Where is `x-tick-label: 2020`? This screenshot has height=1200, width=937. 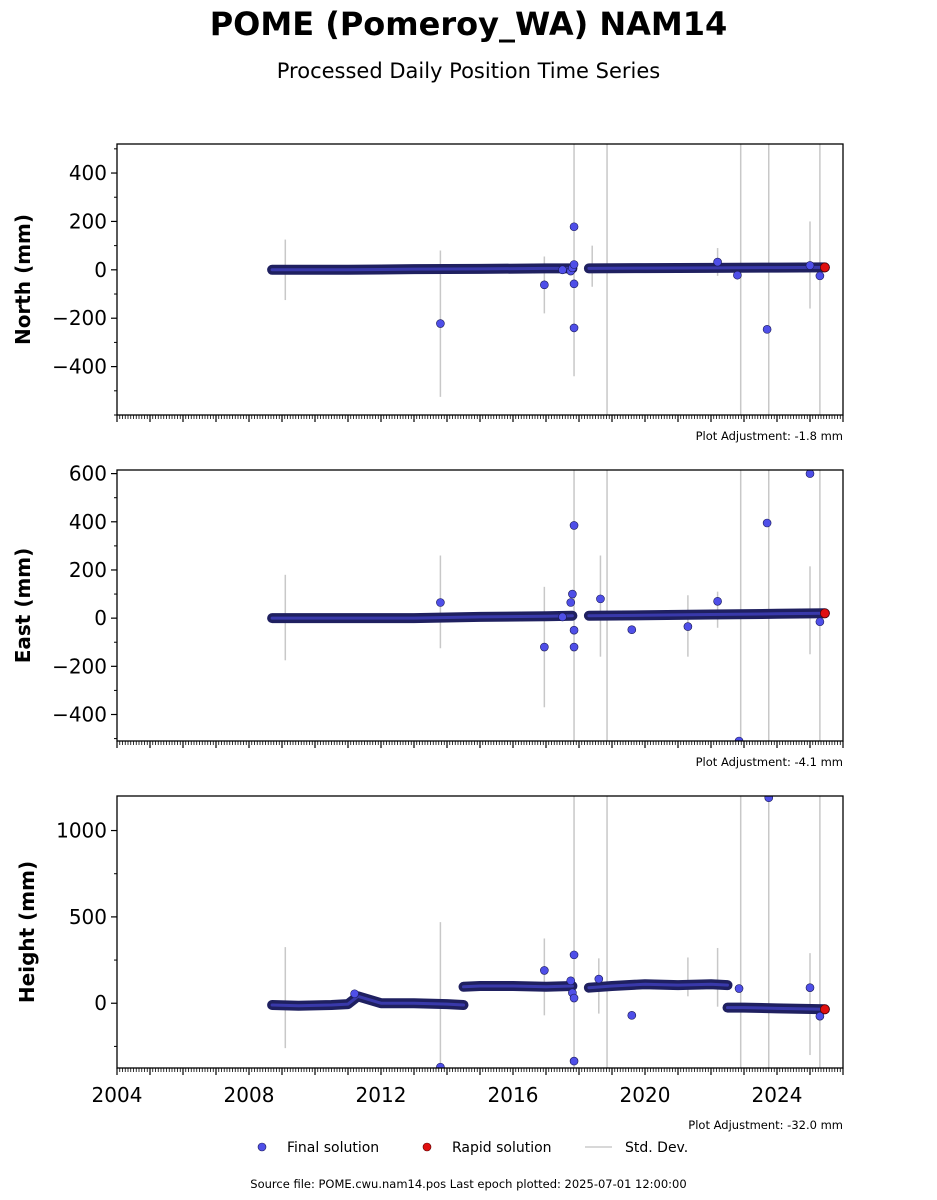 x-tick-label: 2020 is located at coordinates (645, 1095).